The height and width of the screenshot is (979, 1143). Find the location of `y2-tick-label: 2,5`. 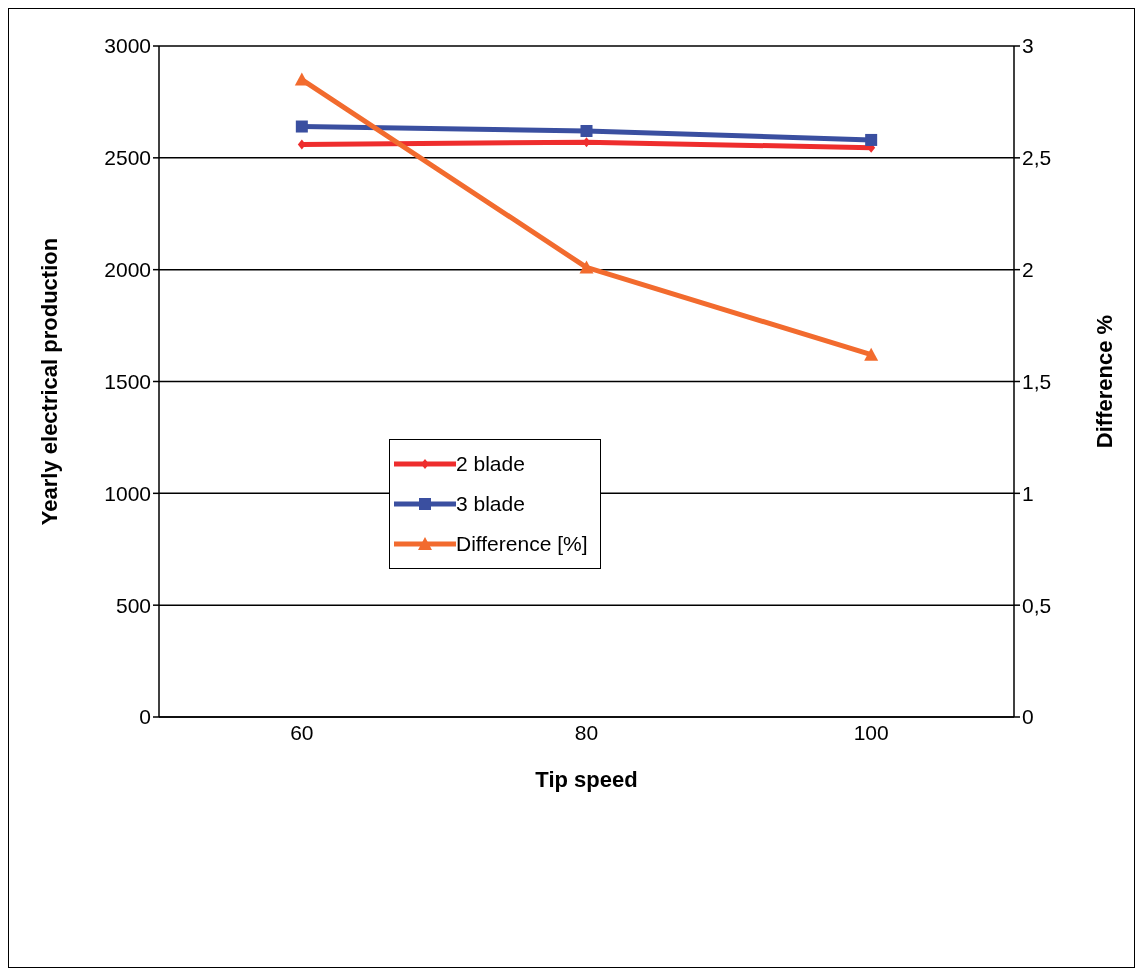

y2-tick-label: 2,5 is located at coordinates (1037, 158).